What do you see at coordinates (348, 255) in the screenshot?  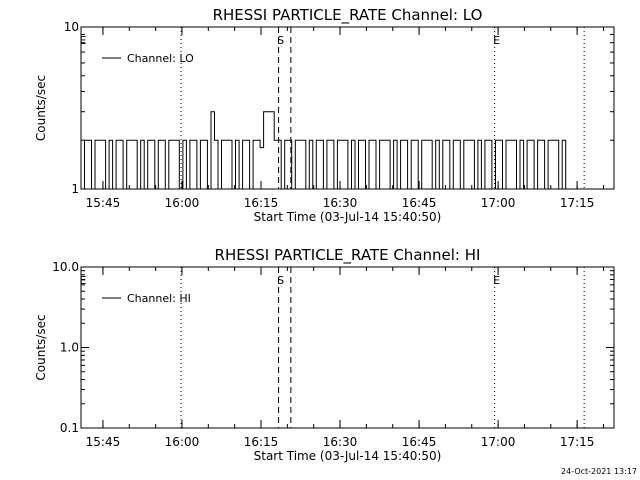 I see `chart-title: RHESSI PARTICLE_RATE Channel: HI` at bounding box center [348, 255].